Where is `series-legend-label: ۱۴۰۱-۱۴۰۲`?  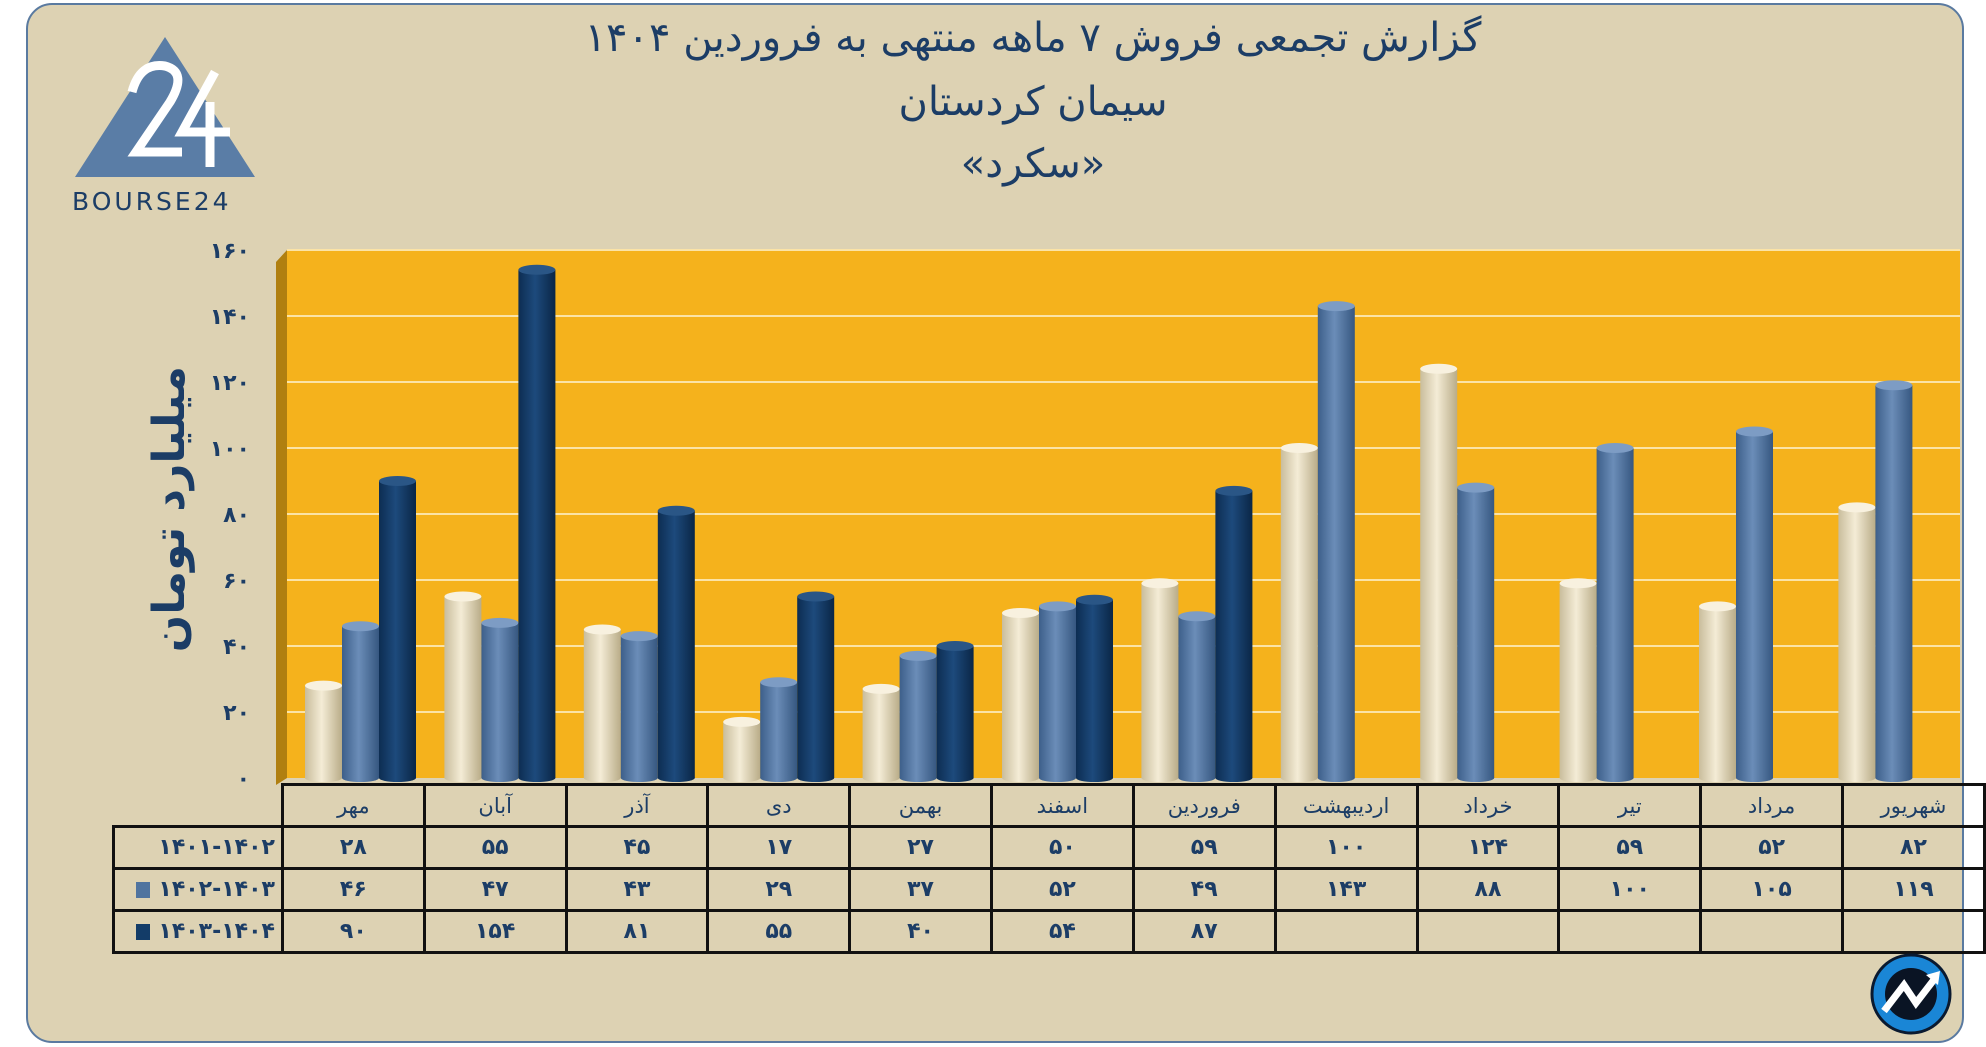
series-legend-label: ۱۴۰۱-۱۴۰۲ is located at coordinates (198, 847).